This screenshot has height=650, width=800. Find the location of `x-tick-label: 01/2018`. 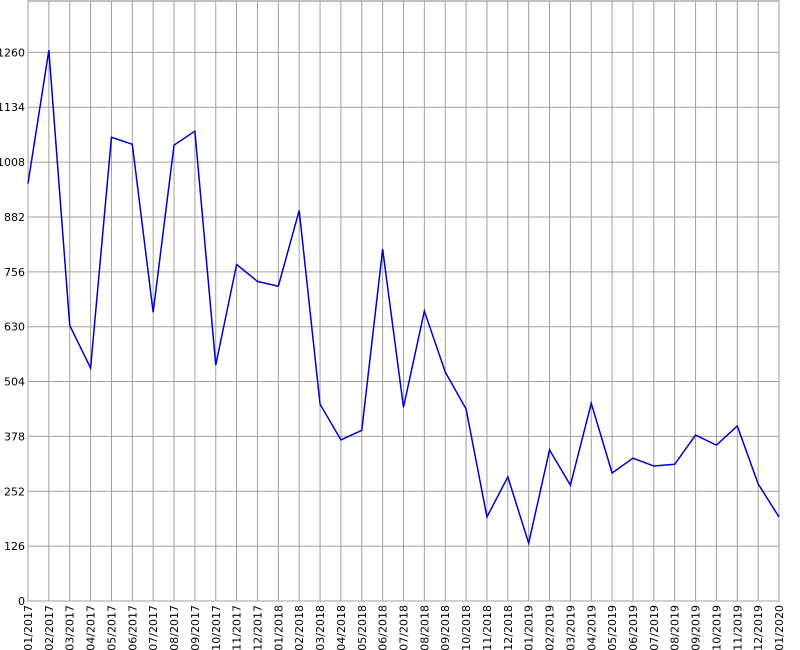

x-tick-label: 01/2018 is located at coordinates (278, 627).